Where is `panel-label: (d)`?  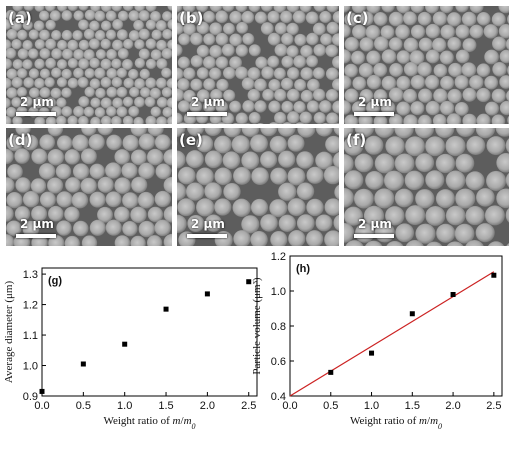 panel-label: (d) is located at coordinates (20, 140).